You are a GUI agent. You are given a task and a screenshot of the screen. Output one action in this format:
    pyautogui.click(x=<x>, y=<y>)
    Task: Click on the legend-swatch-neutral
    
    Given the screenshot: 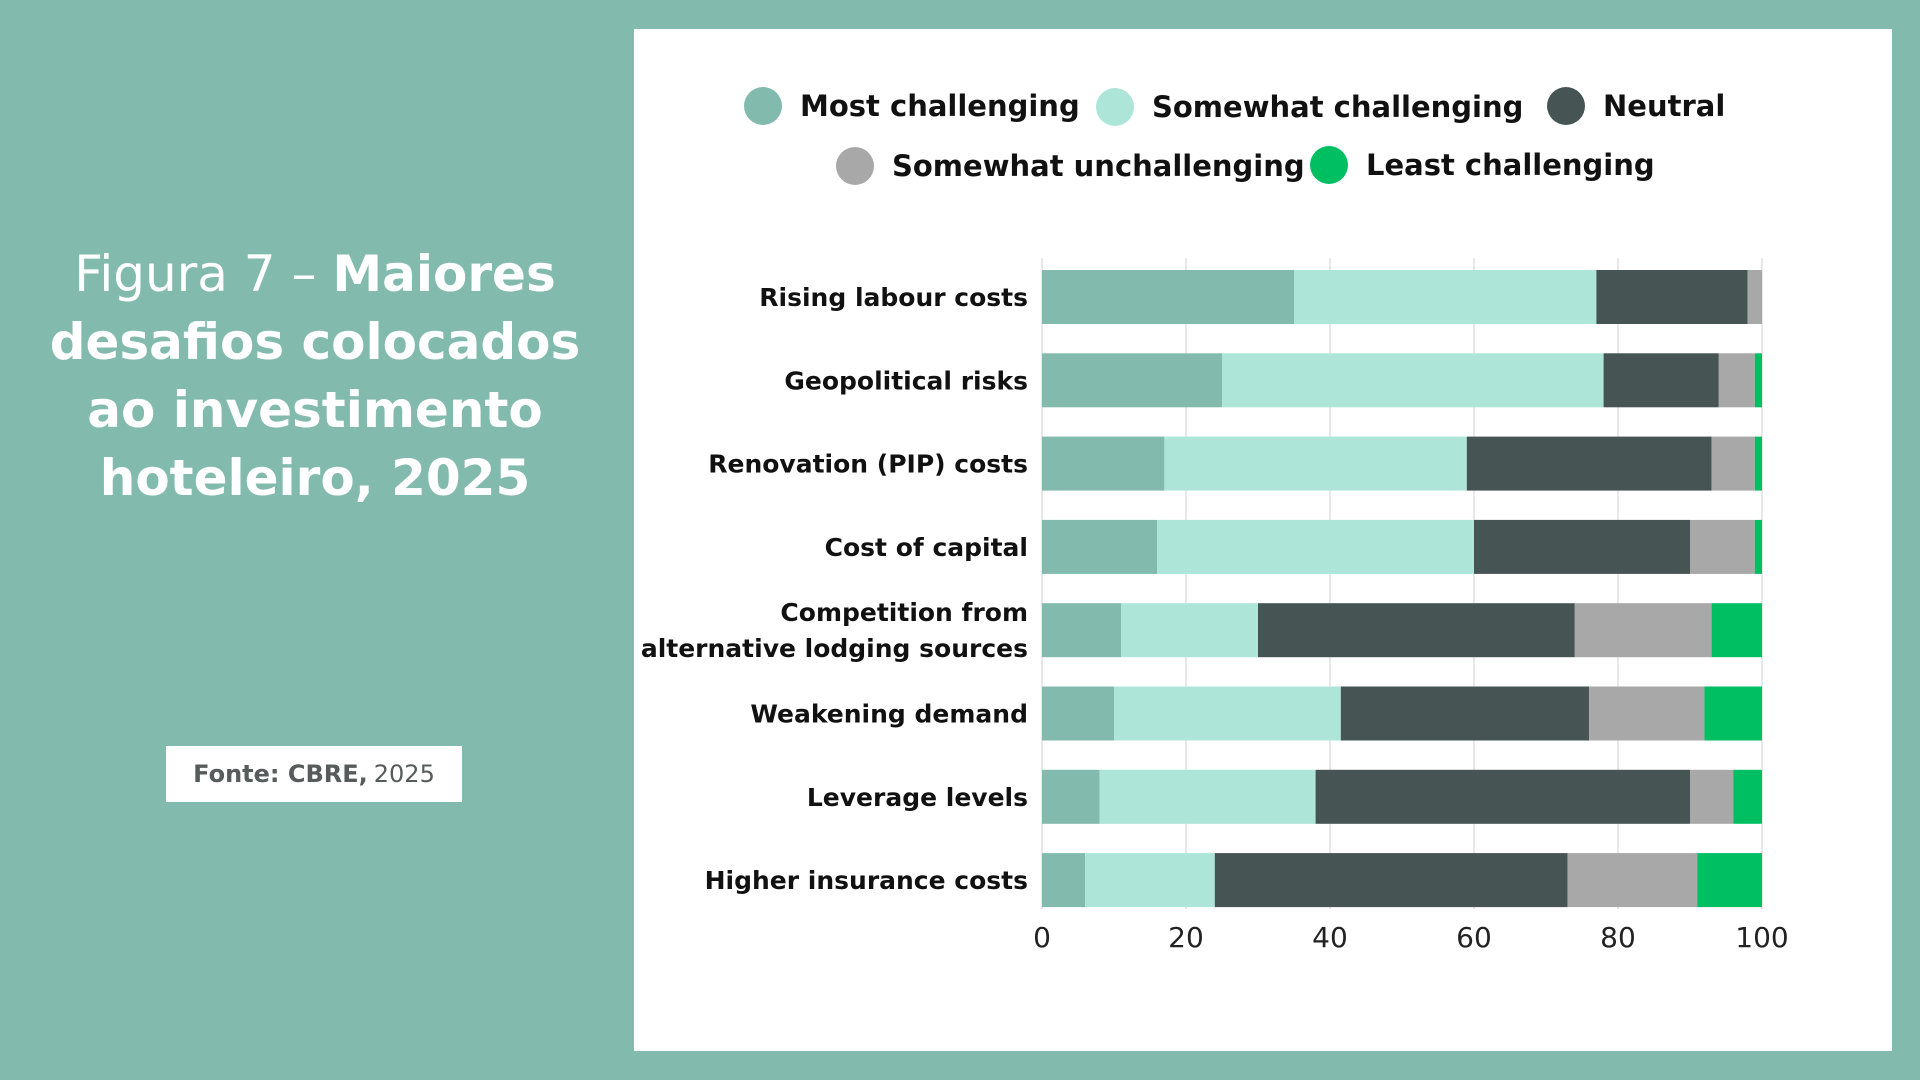 What is the action you would take?
    pyautogui.click(x=1566, y=106)
    